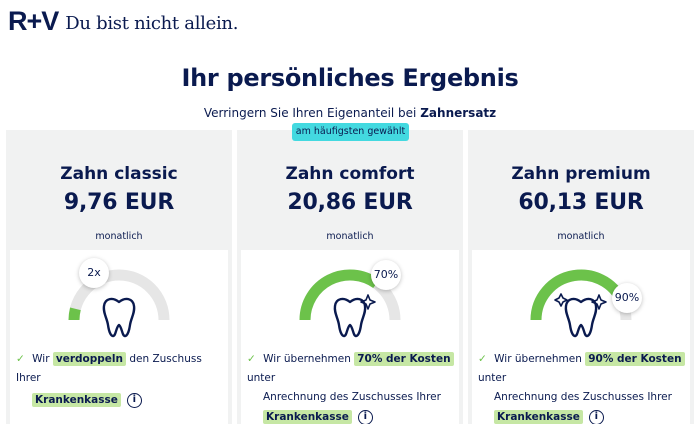 This screenshot has width=700, height=424. What do you see at coordinates (152, 23) in the screenshot?
I see `header-slogan: Du bist nicht allein.` at bounding box center [152, 23].